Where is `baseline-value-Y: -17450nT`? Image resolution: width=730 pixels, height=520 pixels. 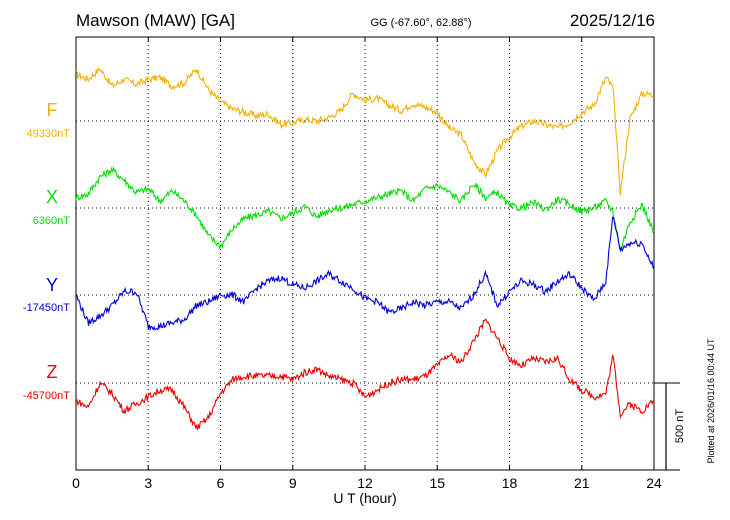 baseline-value-Y: -17450nT is located at coordinates (46, 308).